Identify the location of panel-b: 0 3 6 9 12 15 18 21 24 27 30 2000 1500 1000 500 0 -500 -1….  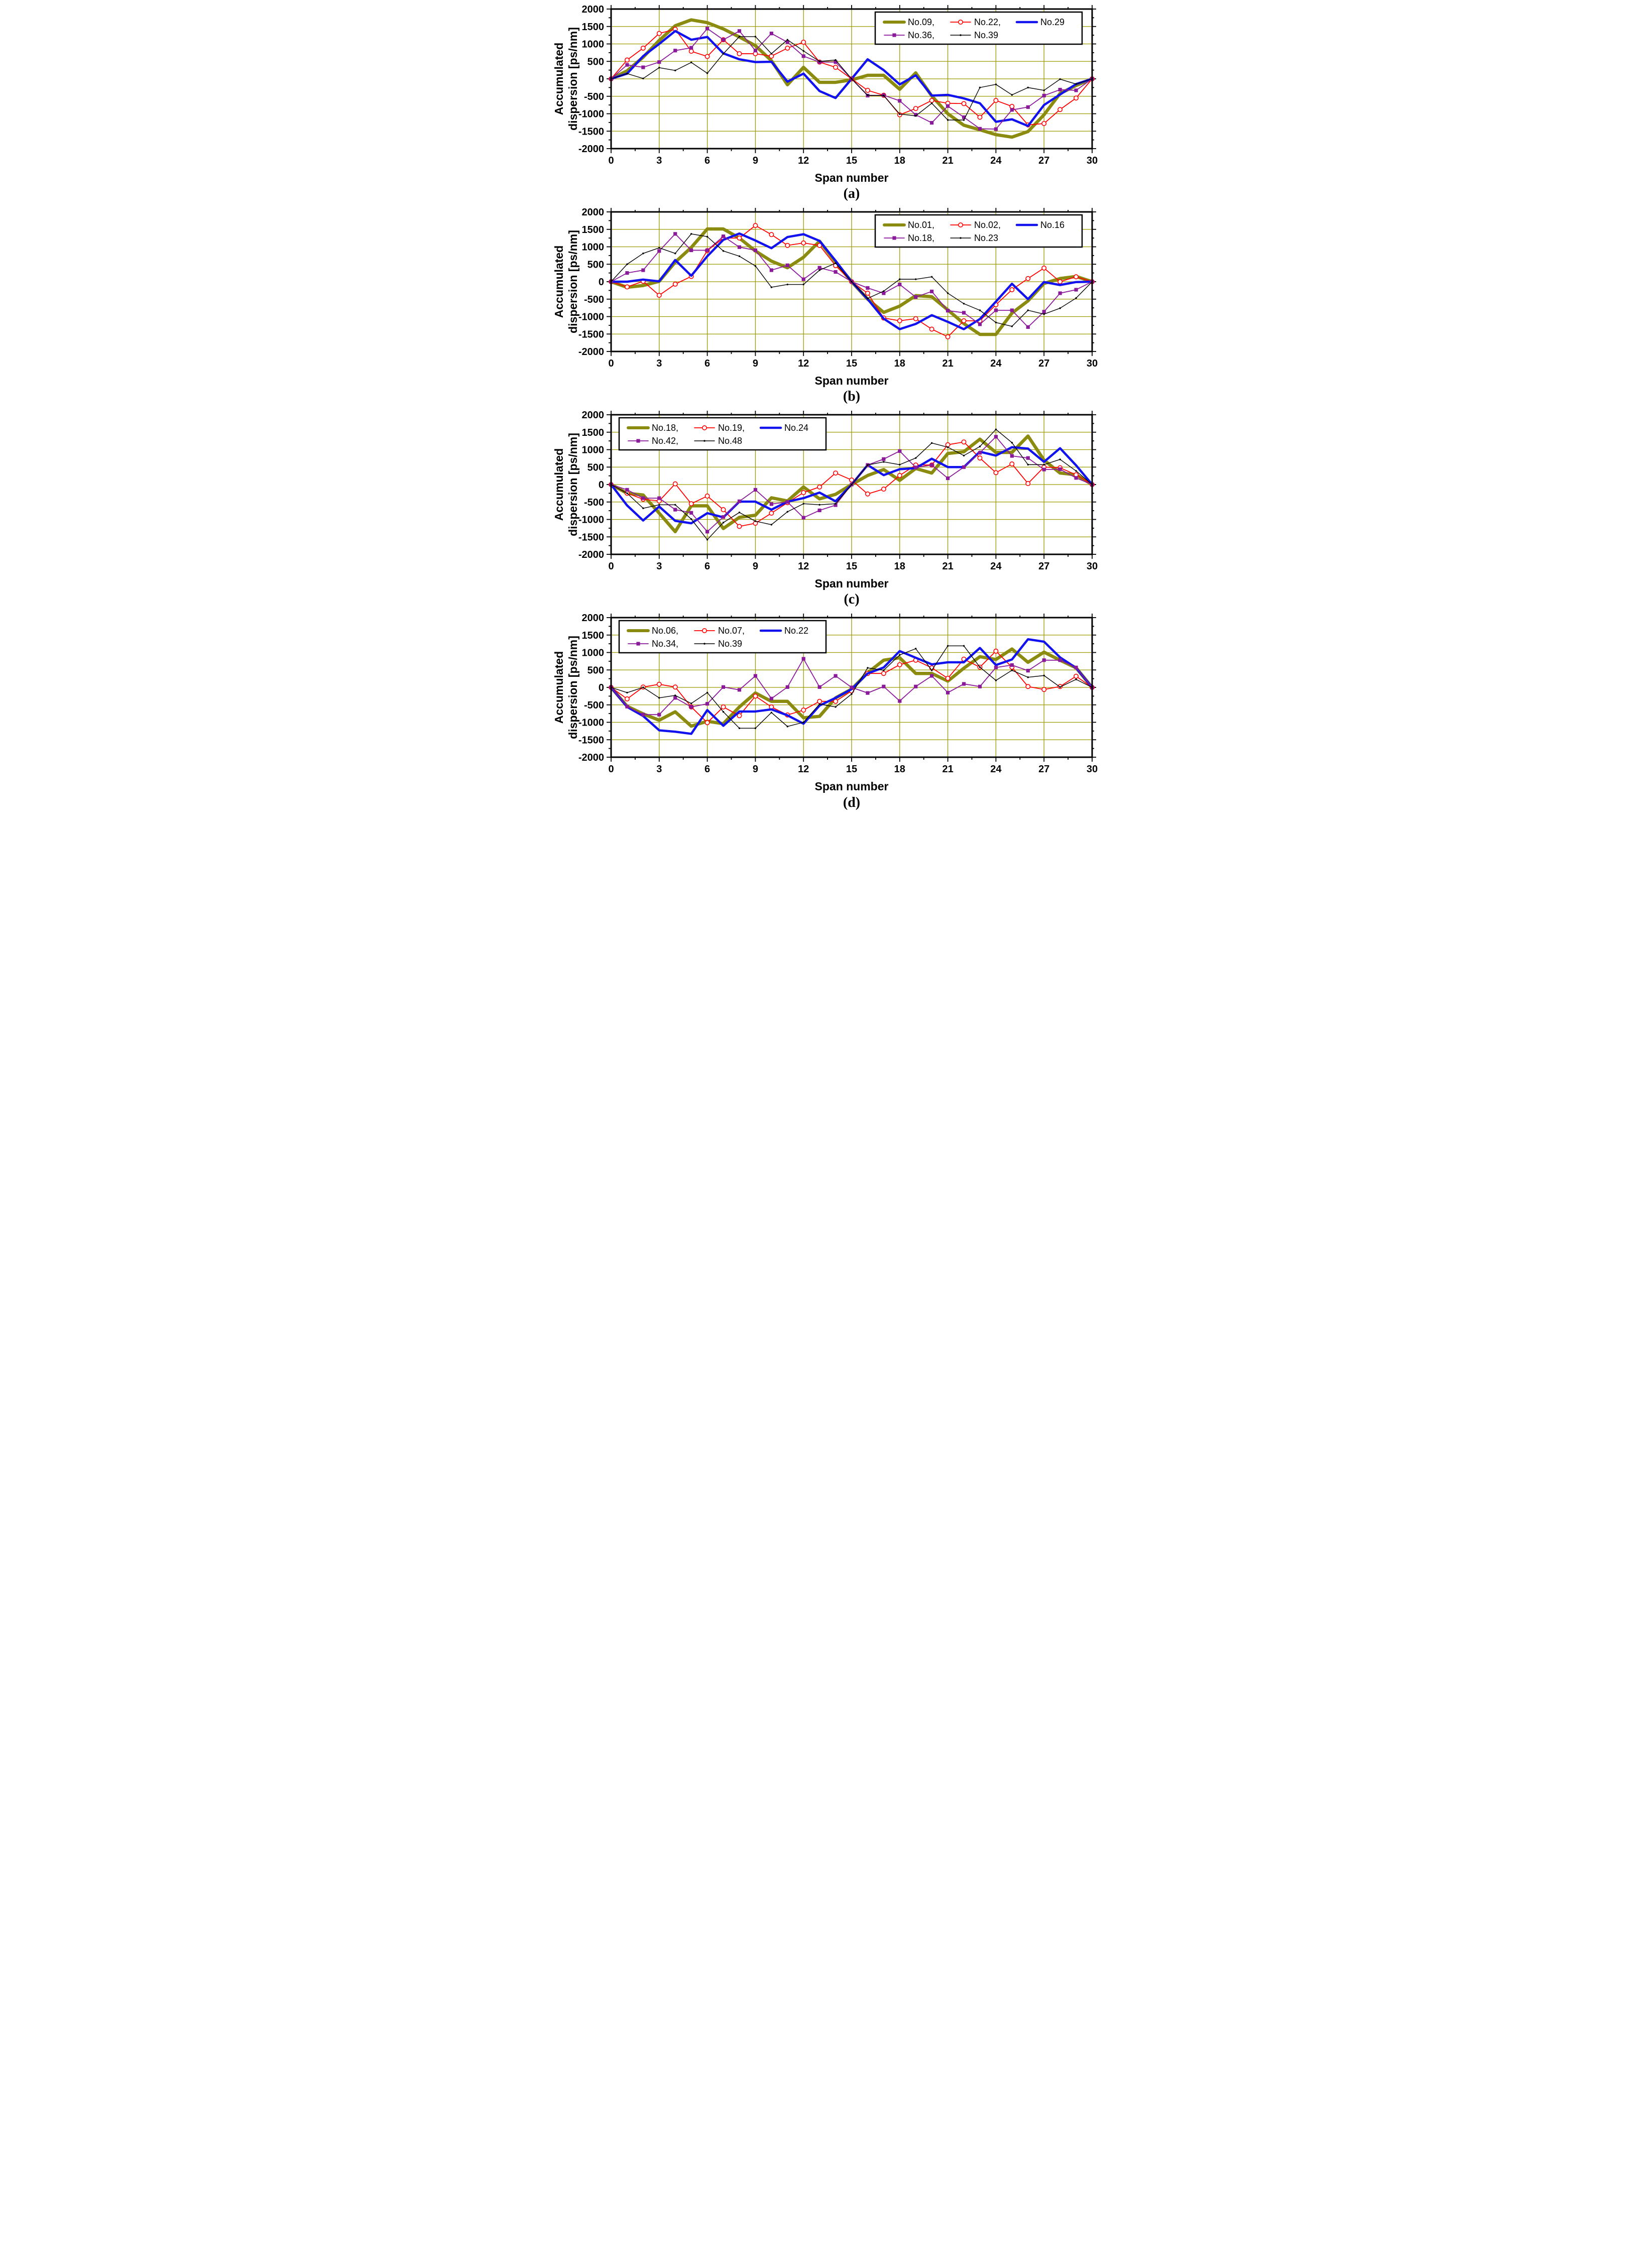
(826, 305).